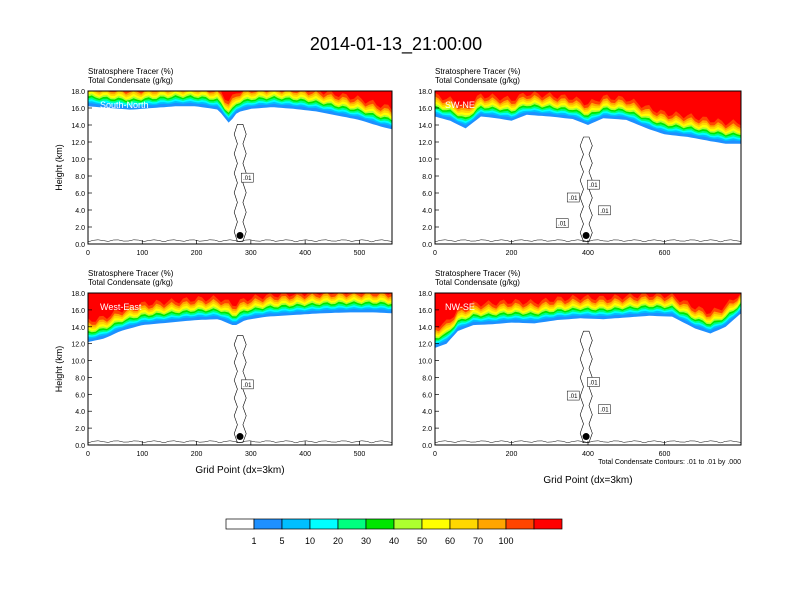 The width and height of the screenshot is (792, 612). Describe the element at coordinates (121, 307) in the screenshot. I see `panel-label: West-East` at that location.